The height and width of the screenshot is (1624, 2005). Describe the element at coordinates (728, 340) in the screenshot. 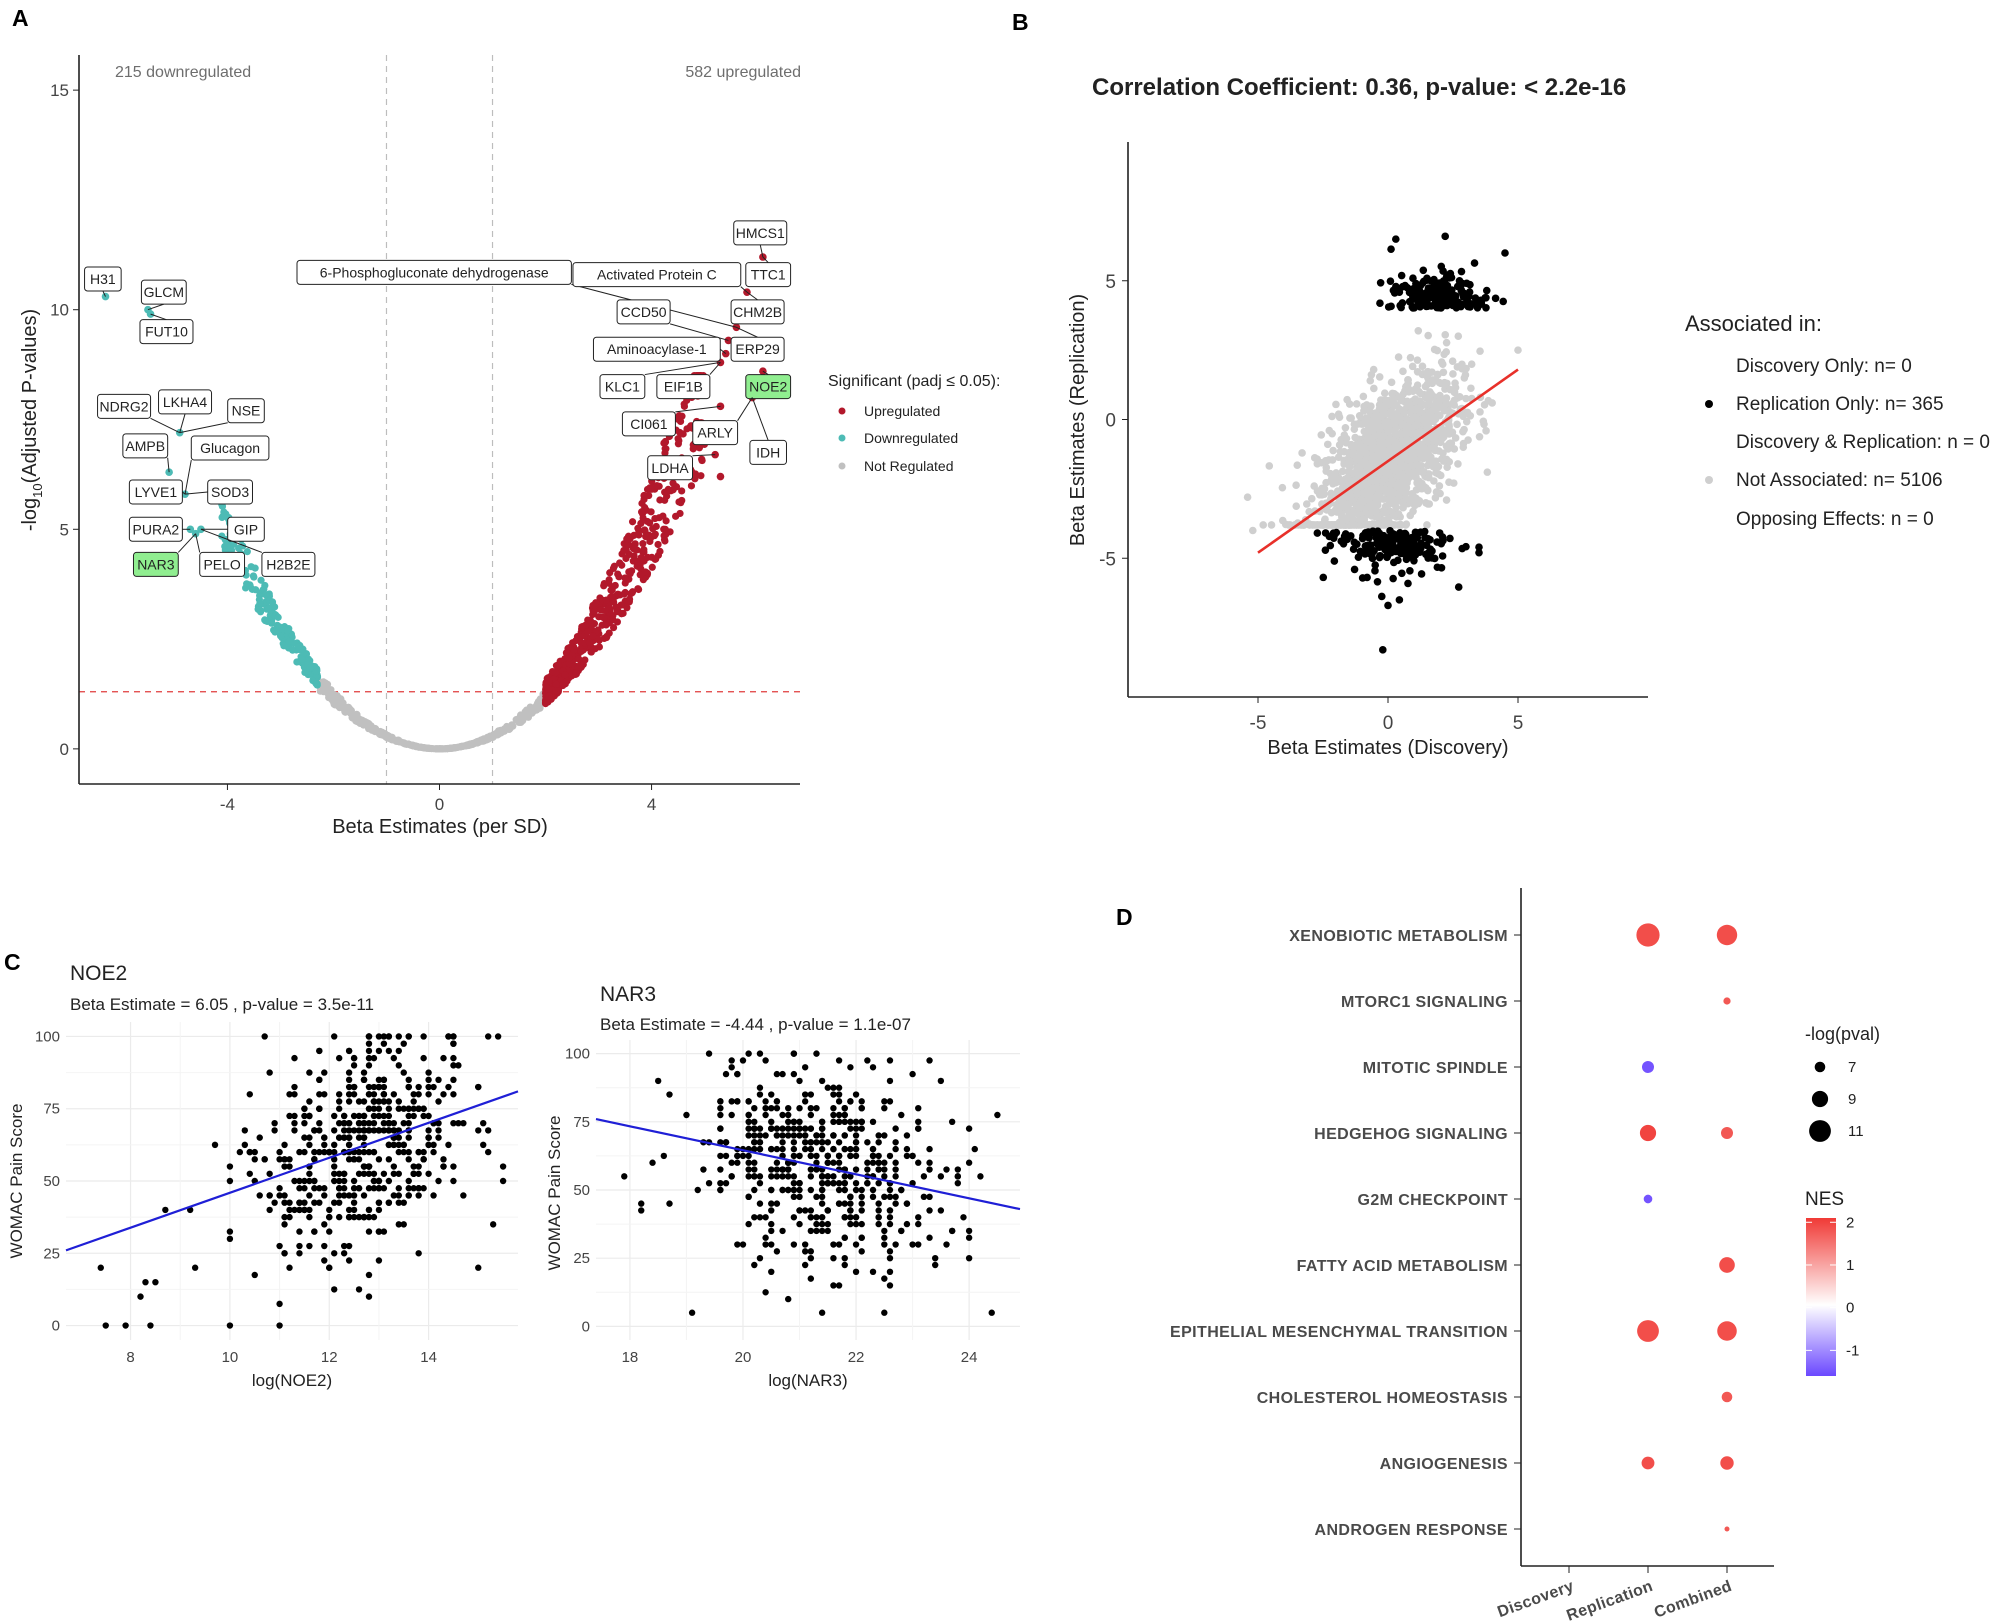

I see `volcano-point-named` at that location.